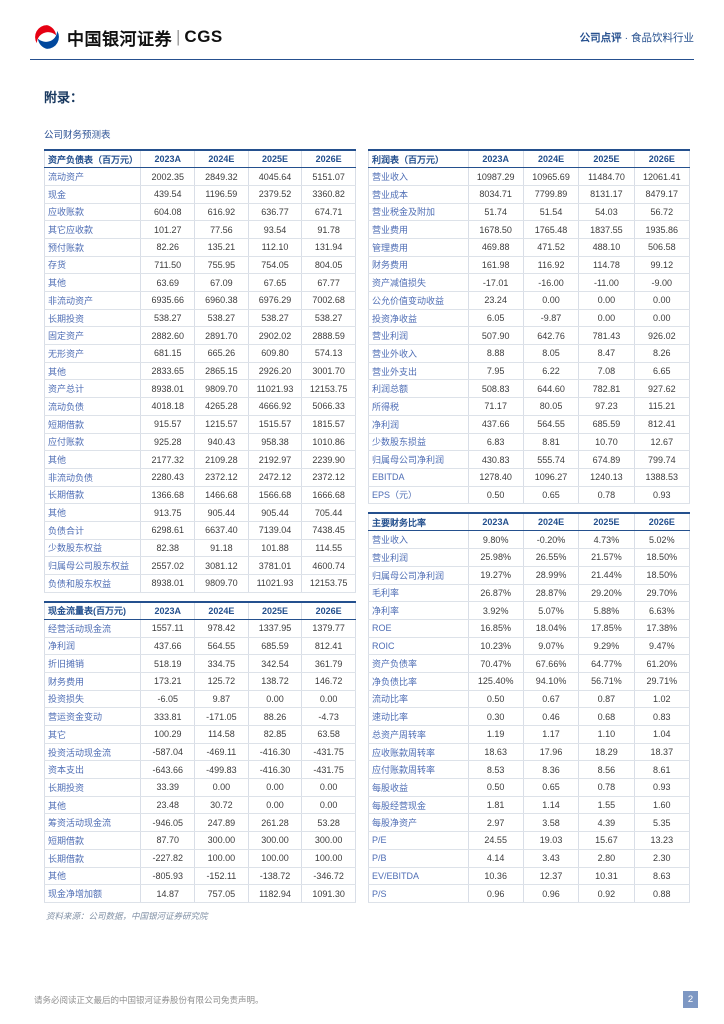 This screenshot has height=1024, width=724. Describe the element at coordinates (550, 876) in the screenshot. I see `cell-value: 12.37` at that location.